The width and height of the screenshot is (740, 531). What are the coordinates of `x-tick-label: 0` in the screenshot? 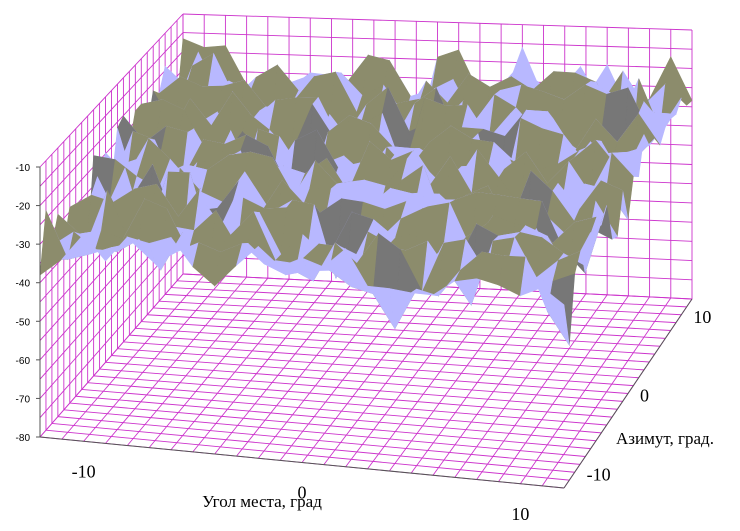 It's located at (302, 493).